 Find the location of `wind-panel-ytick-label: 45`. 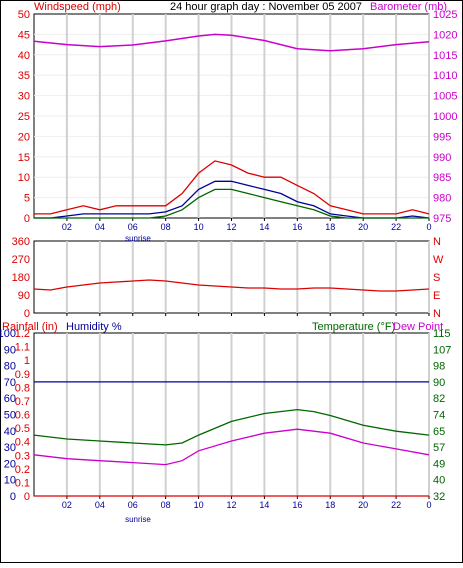

wind-panel-ytick-label: 45 is located at coordinates (24, 35).